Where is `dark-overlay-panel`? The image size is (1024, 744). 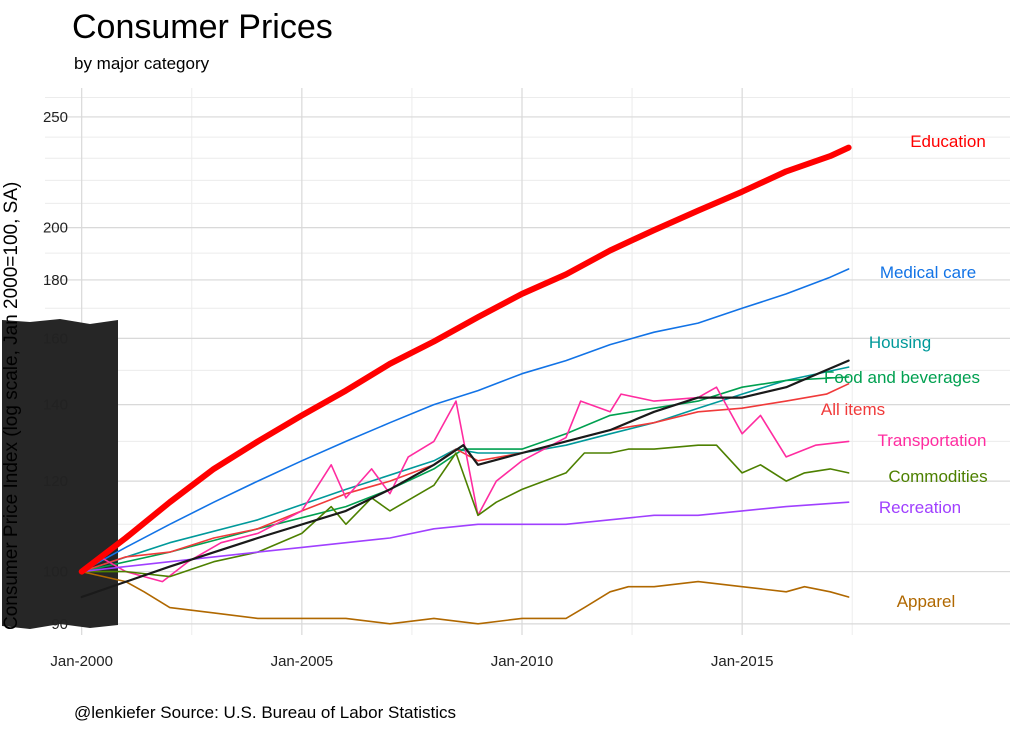 dark-overlay-panel is located at coordinates (60, 474).